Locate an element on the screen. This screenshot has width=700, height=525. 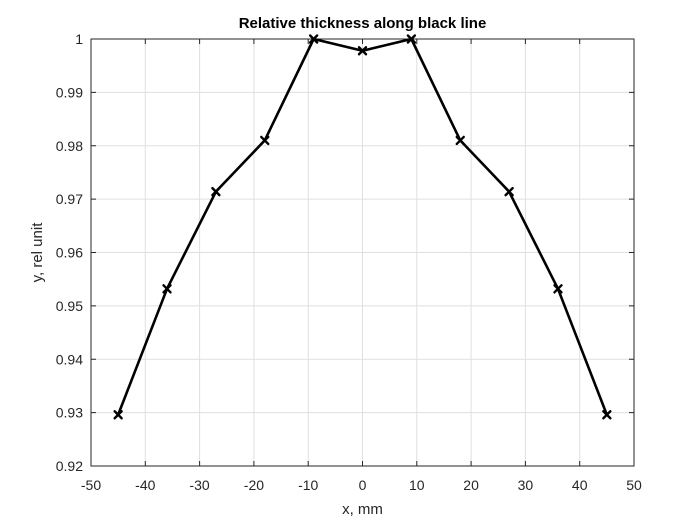
x-tick-label: -50 is located at coordinates (91, 485).